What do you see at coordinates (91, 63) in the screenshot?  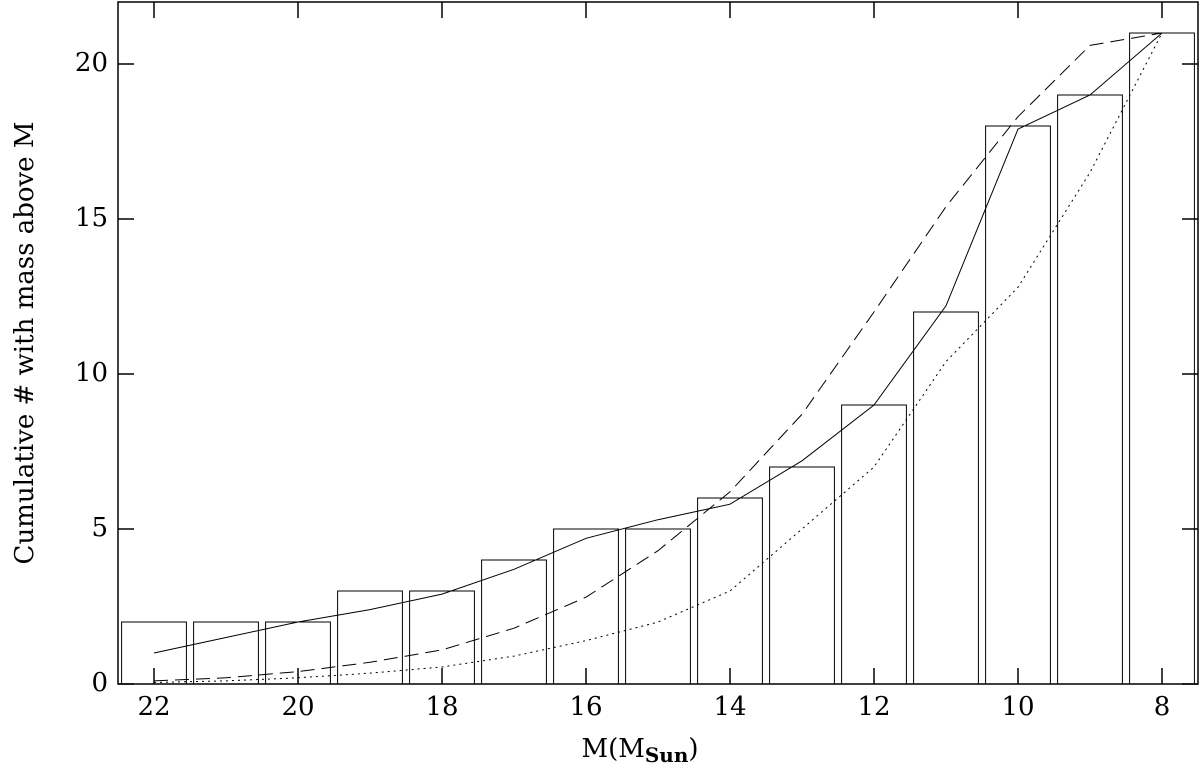 I see `y-tick-label: 20` at bounding box center [91, 63].